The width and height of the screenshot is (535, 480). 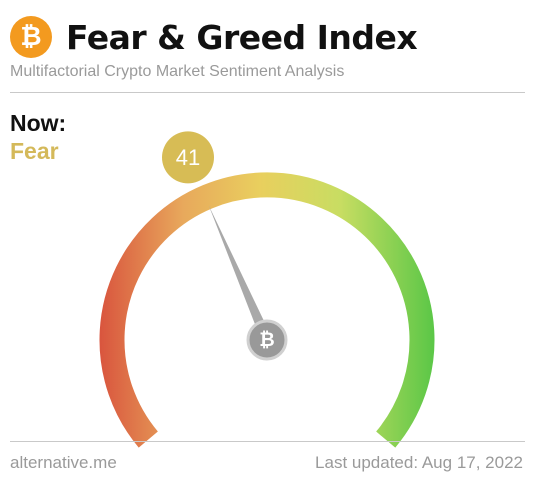 I want to click on gauge-needle, so click(x=240, y=274).